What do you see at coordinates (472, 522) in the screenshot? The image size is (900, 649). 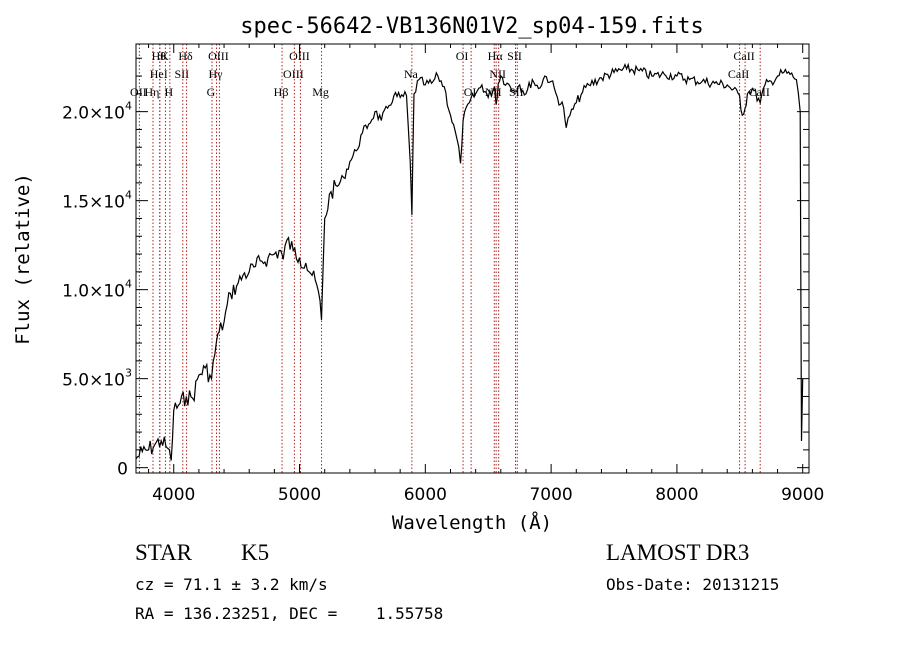 I see `x-axis-label: Wavelength (Å)` at bounding box center [472, 522].